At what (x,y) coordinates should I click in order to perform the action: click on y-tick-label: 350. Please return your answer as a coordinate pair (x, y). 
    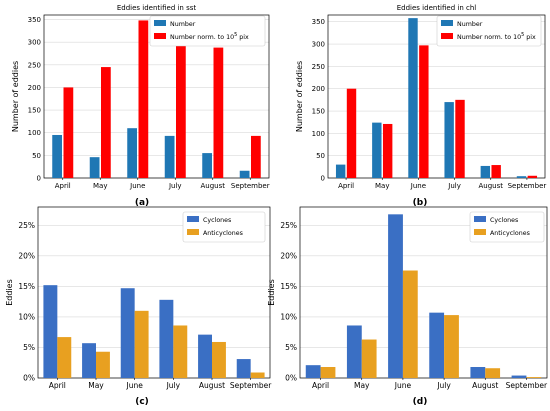
    Looking at the image, I should click on (318, 22).